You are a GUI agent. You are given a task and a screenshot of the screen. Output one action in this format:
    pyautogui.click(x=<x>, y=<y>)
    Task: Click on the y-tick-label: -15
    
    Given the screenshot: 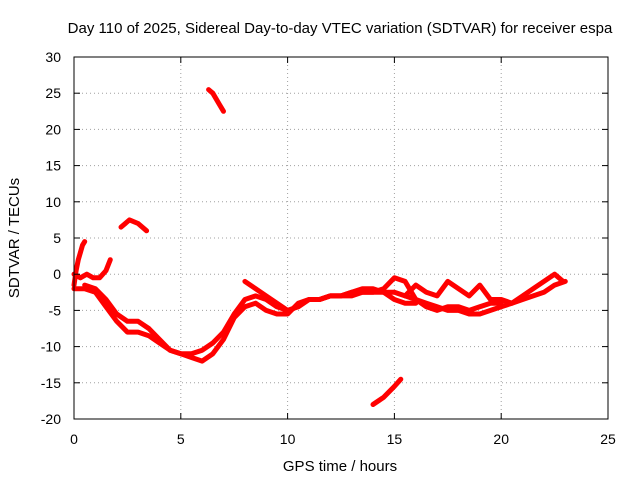 What is the action you would take?
    pyautogui.click(x=51, y=383)
    